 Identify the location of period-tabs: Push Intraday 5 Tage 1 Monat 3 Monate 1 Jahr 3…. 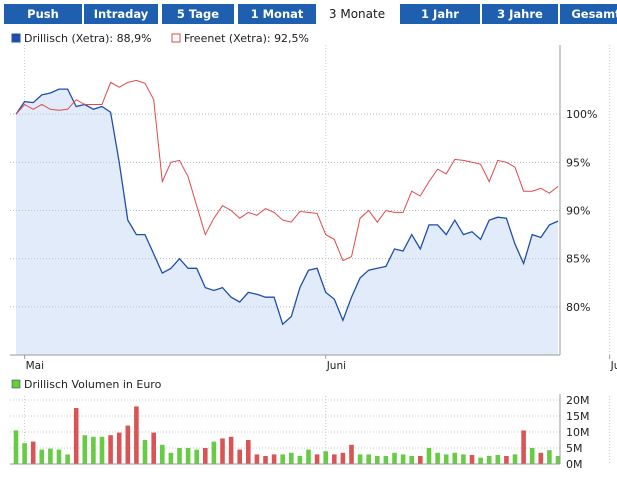
(308, 13).